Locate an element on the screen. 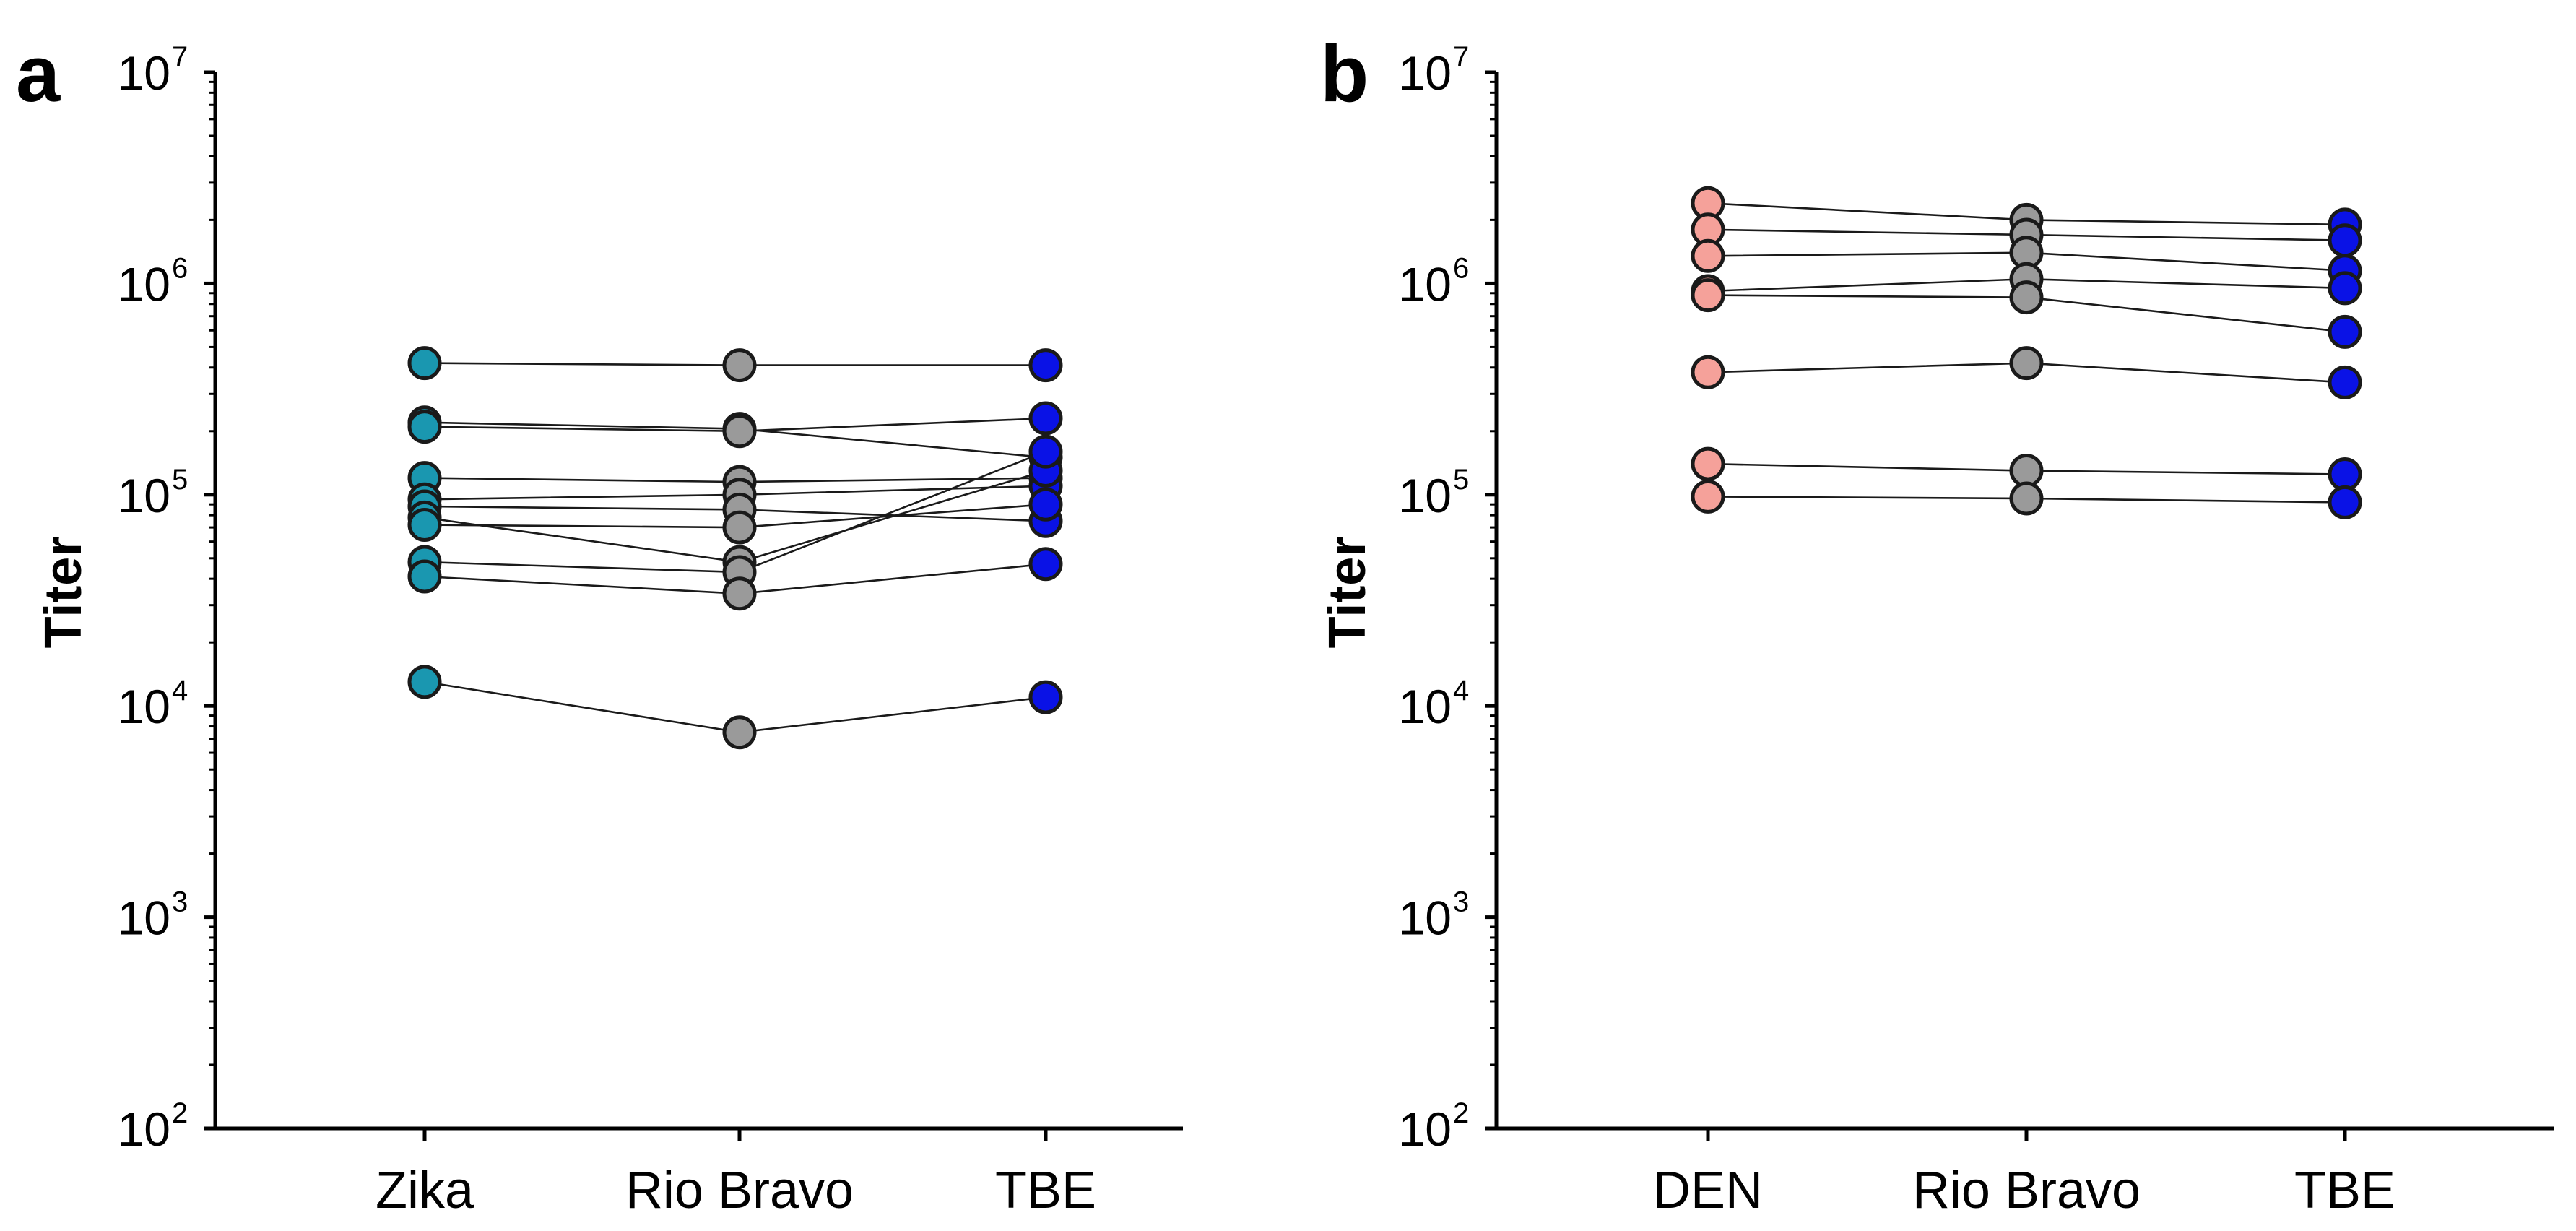  panel-a-points is located at coordinates (735, 548).